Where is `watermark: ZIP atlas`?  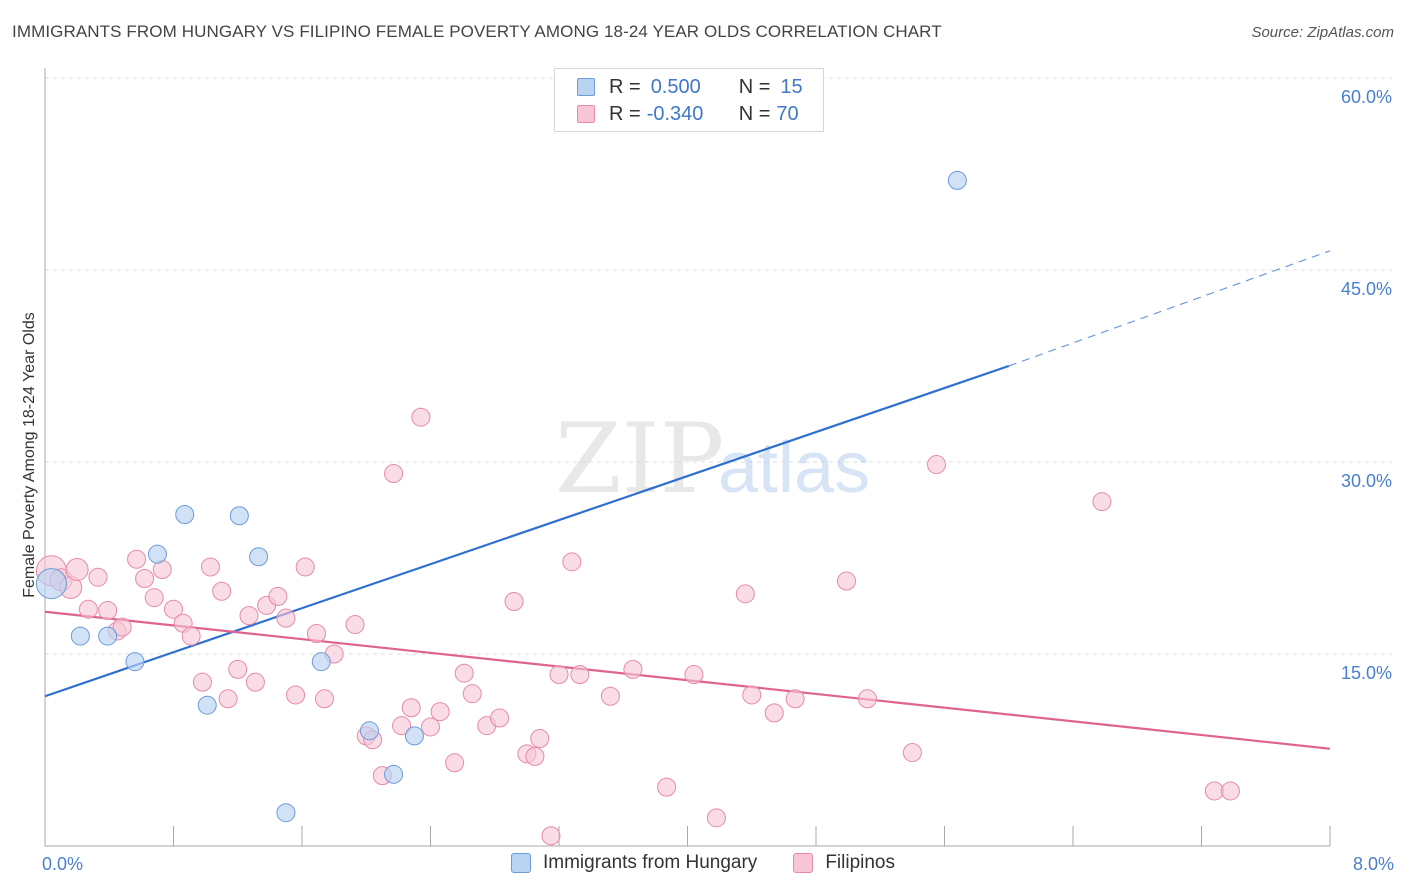
watermark: ZIP atlas is located at coordinates (712, 459).